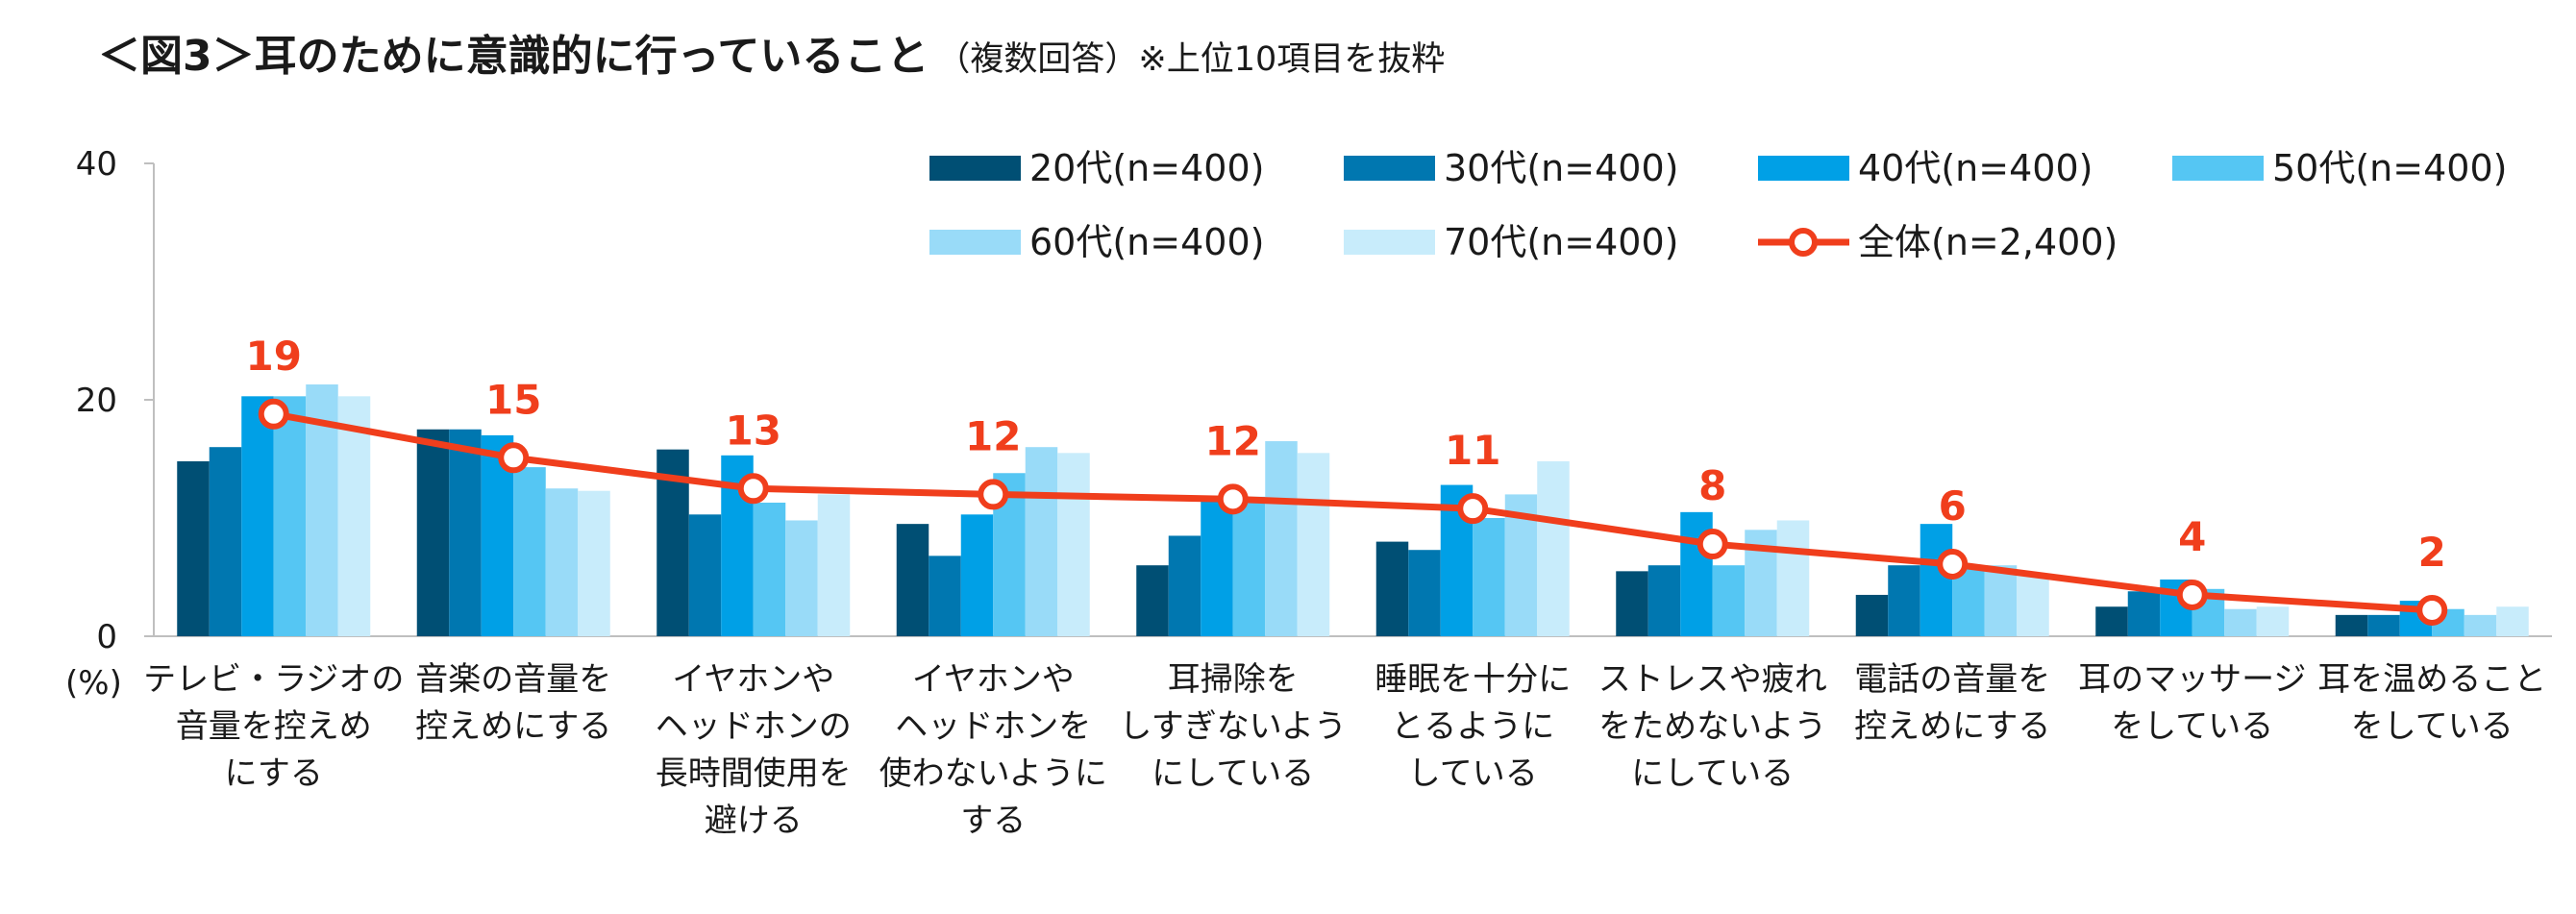 This screenshot has height=914, width=2576. Describe the element at coordinates (94, 684) in the screenshot. I see `y-unit-label: (%)` at that location.